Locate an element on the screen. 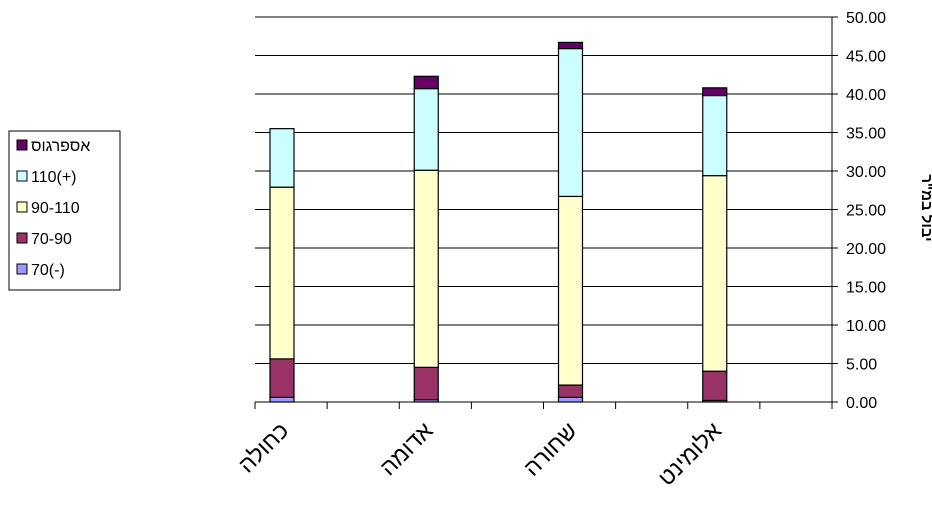 The width and height of the screenshot is (932, 527). legend-label: 90-110 is located at coordinates (55, 208).